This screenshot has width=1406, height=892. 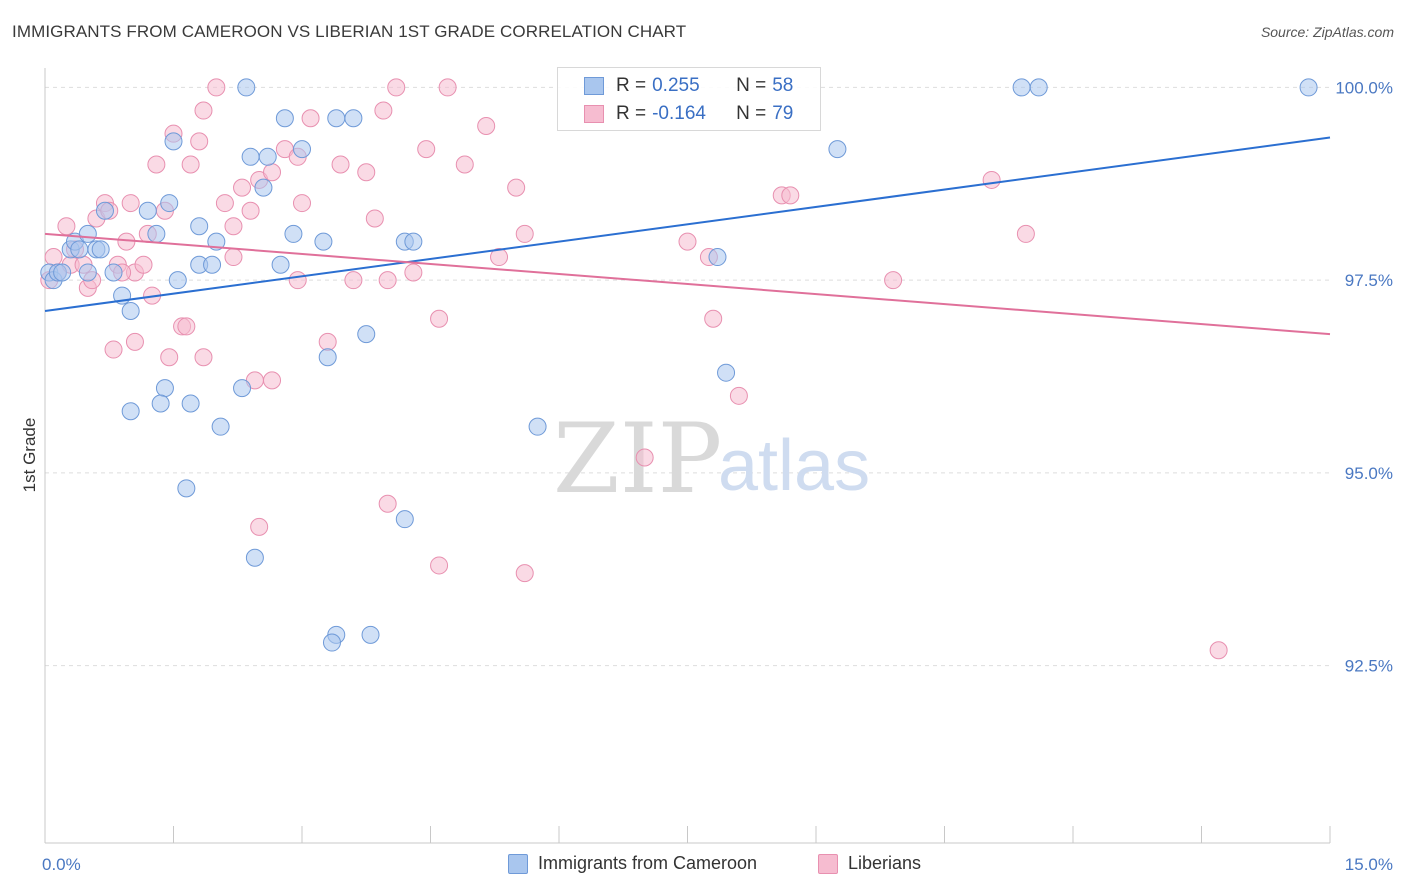 What do you see at coordinates (687, 284) in the screenshot?
I see `liberians-trend-line` at bounding box center [687, 284].